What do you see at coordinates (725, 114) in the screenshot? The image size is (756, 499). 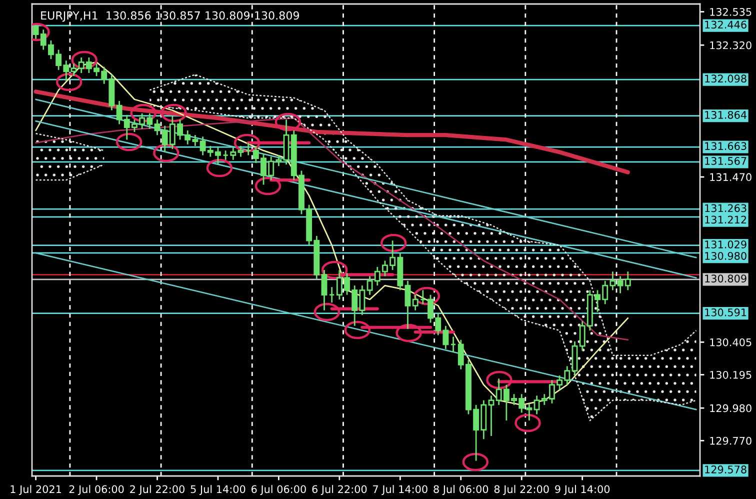 I see `ref-line-label: 131.864` at bounding box center [725, 114].